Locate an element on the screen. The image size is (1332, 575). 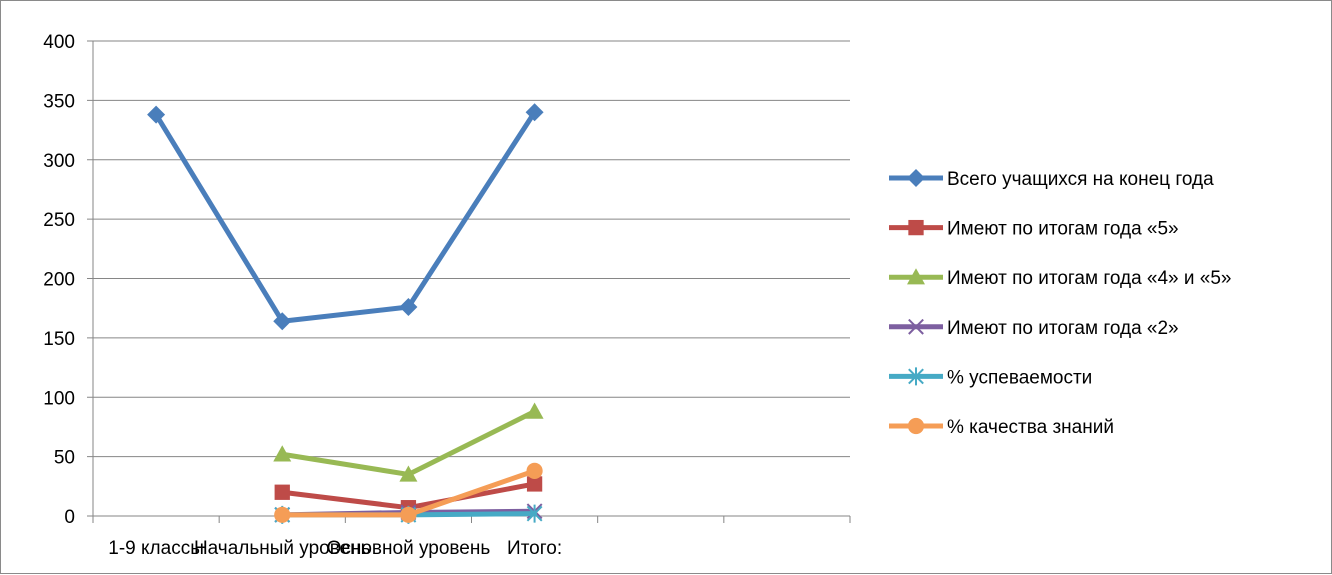
y-tick-label: 400 is located at coordinates (59, 42).